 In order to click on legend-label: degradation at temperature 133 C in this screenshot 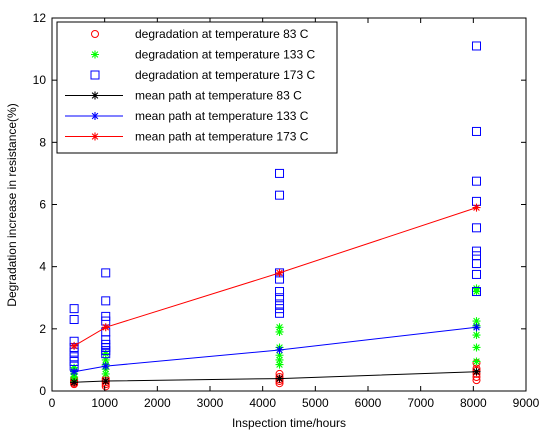, I will do `click(225, 55)`.